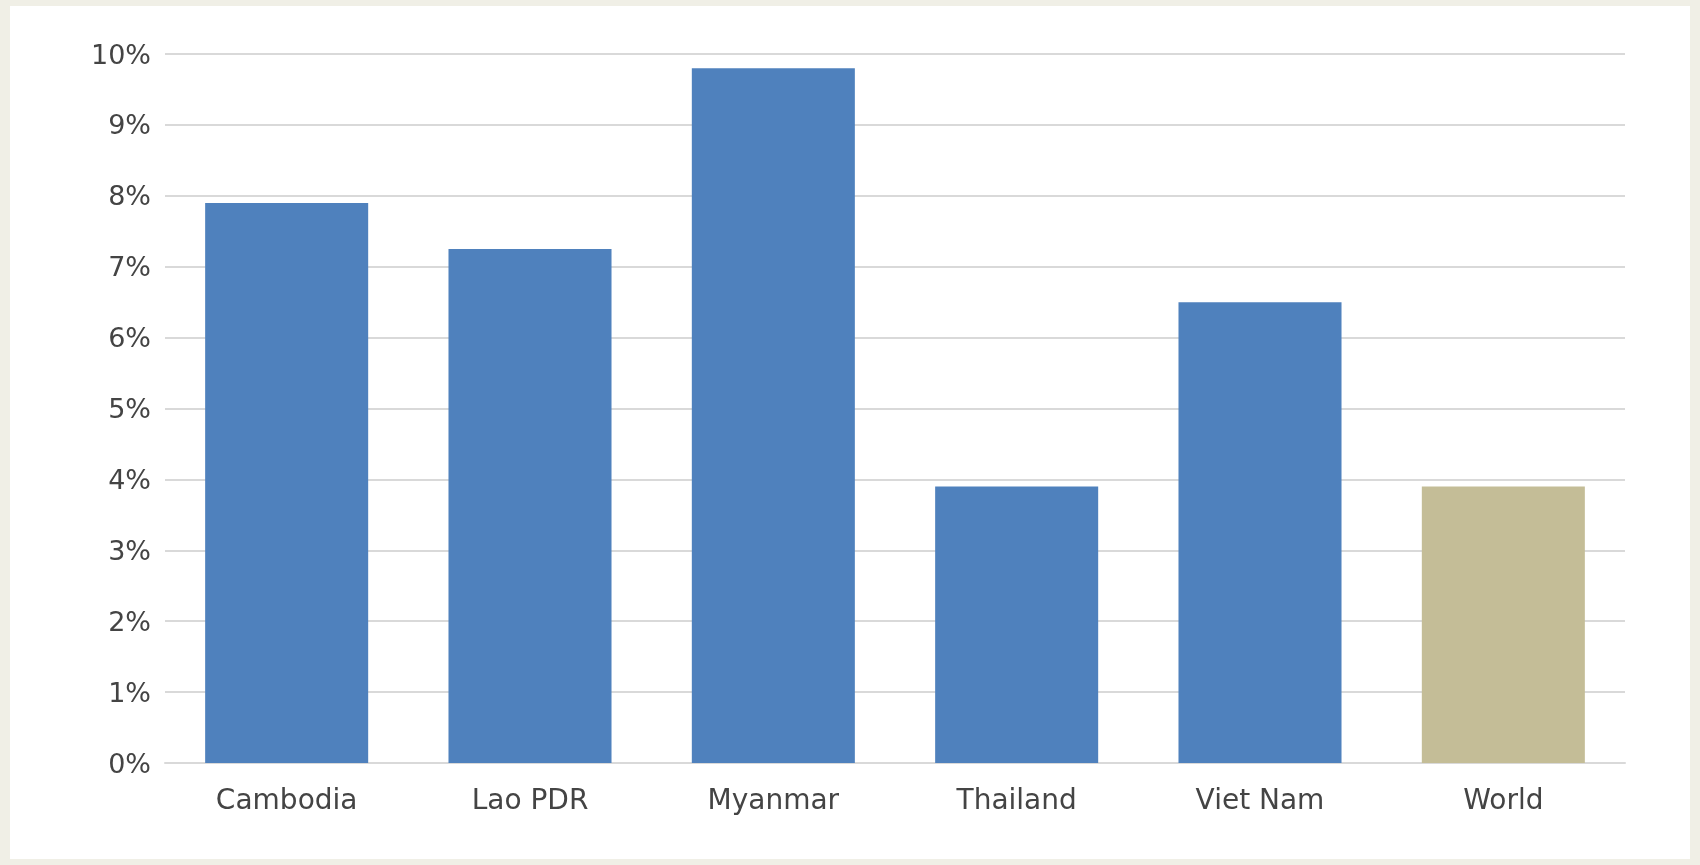 The height and width of the screenshot is (865, 1700). I want to click on x-tick-label: World, so click(1503, 799).